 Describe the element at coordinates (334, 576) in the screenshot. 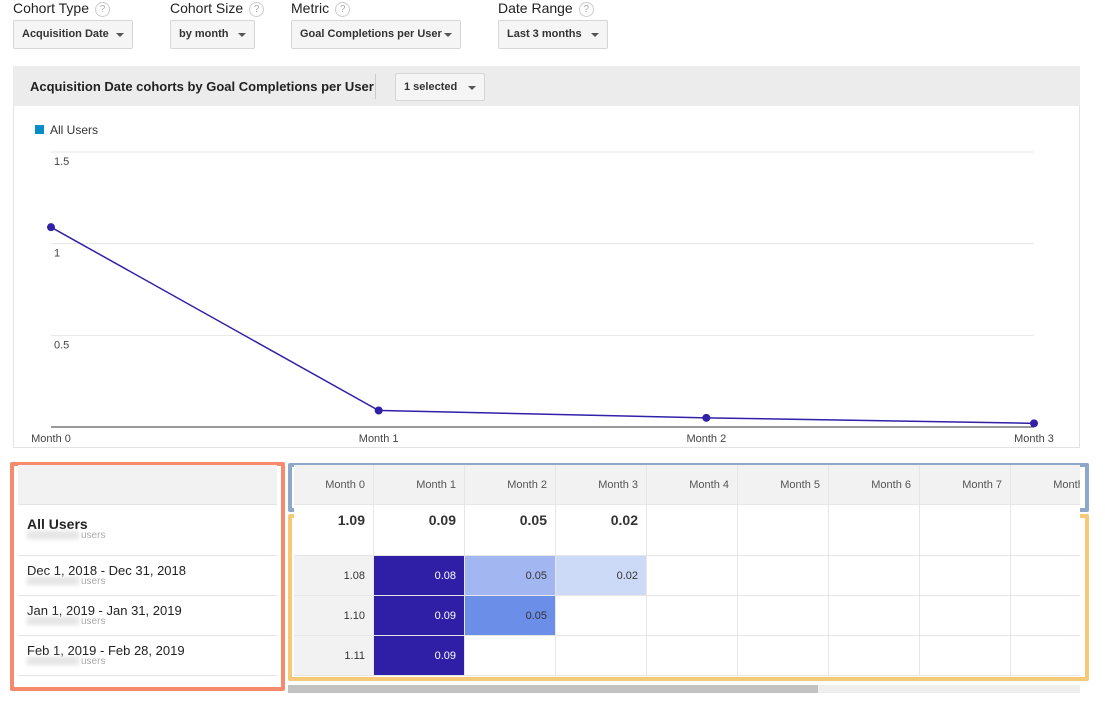

I see `cohort-cell: 1.08` at that location.